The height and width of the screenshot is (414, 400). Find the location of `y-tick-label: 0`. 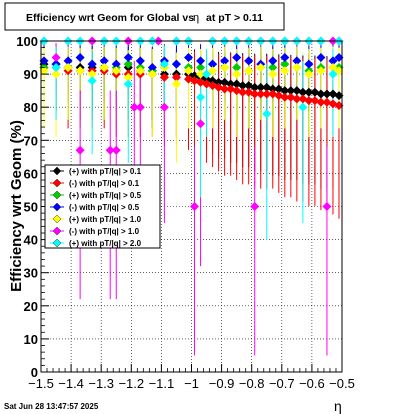

y-tick-label: 0 is located at coordinates (34, 372).